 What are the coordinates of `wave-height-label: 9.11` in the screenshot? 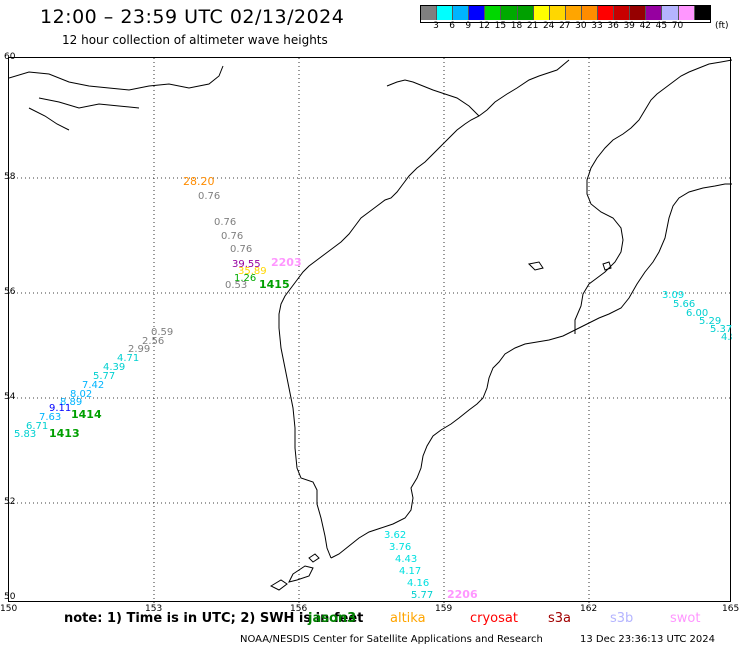 It's located at (60, 408).